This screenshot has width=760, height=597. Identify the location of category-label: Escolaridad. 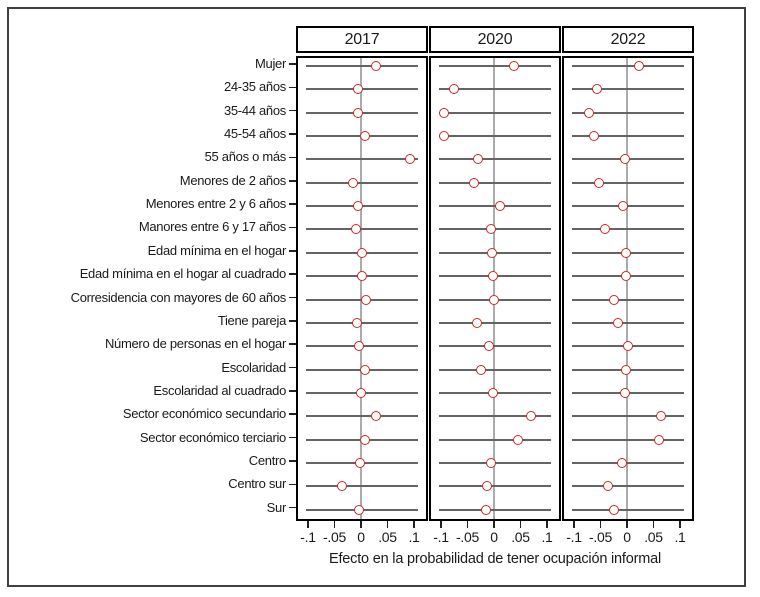
(253, 367).